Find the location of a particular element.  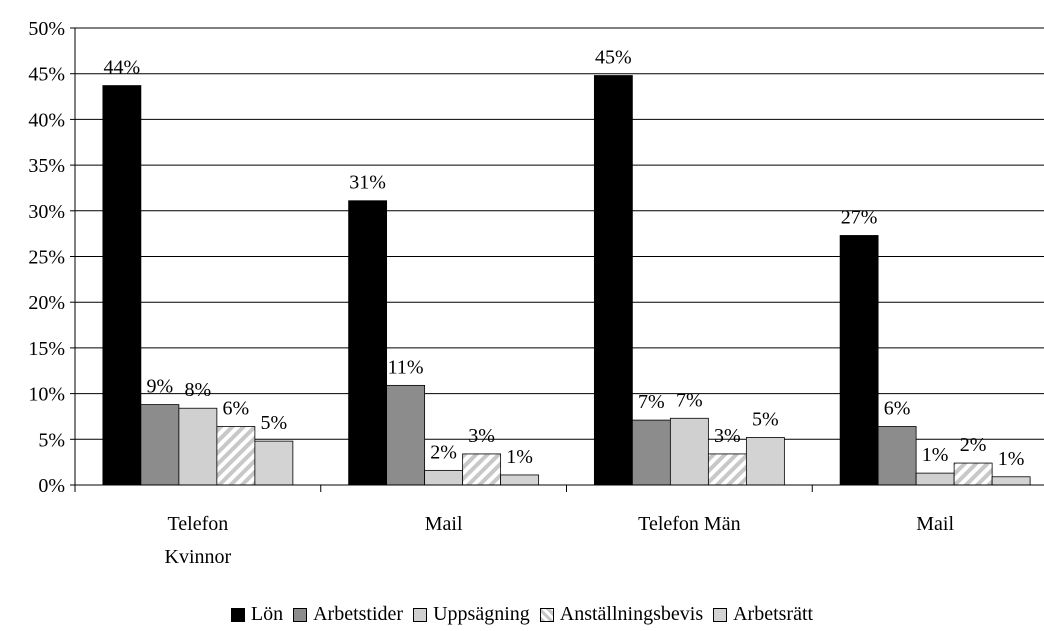

data-label: 44% is located at coordinates (122, 68).